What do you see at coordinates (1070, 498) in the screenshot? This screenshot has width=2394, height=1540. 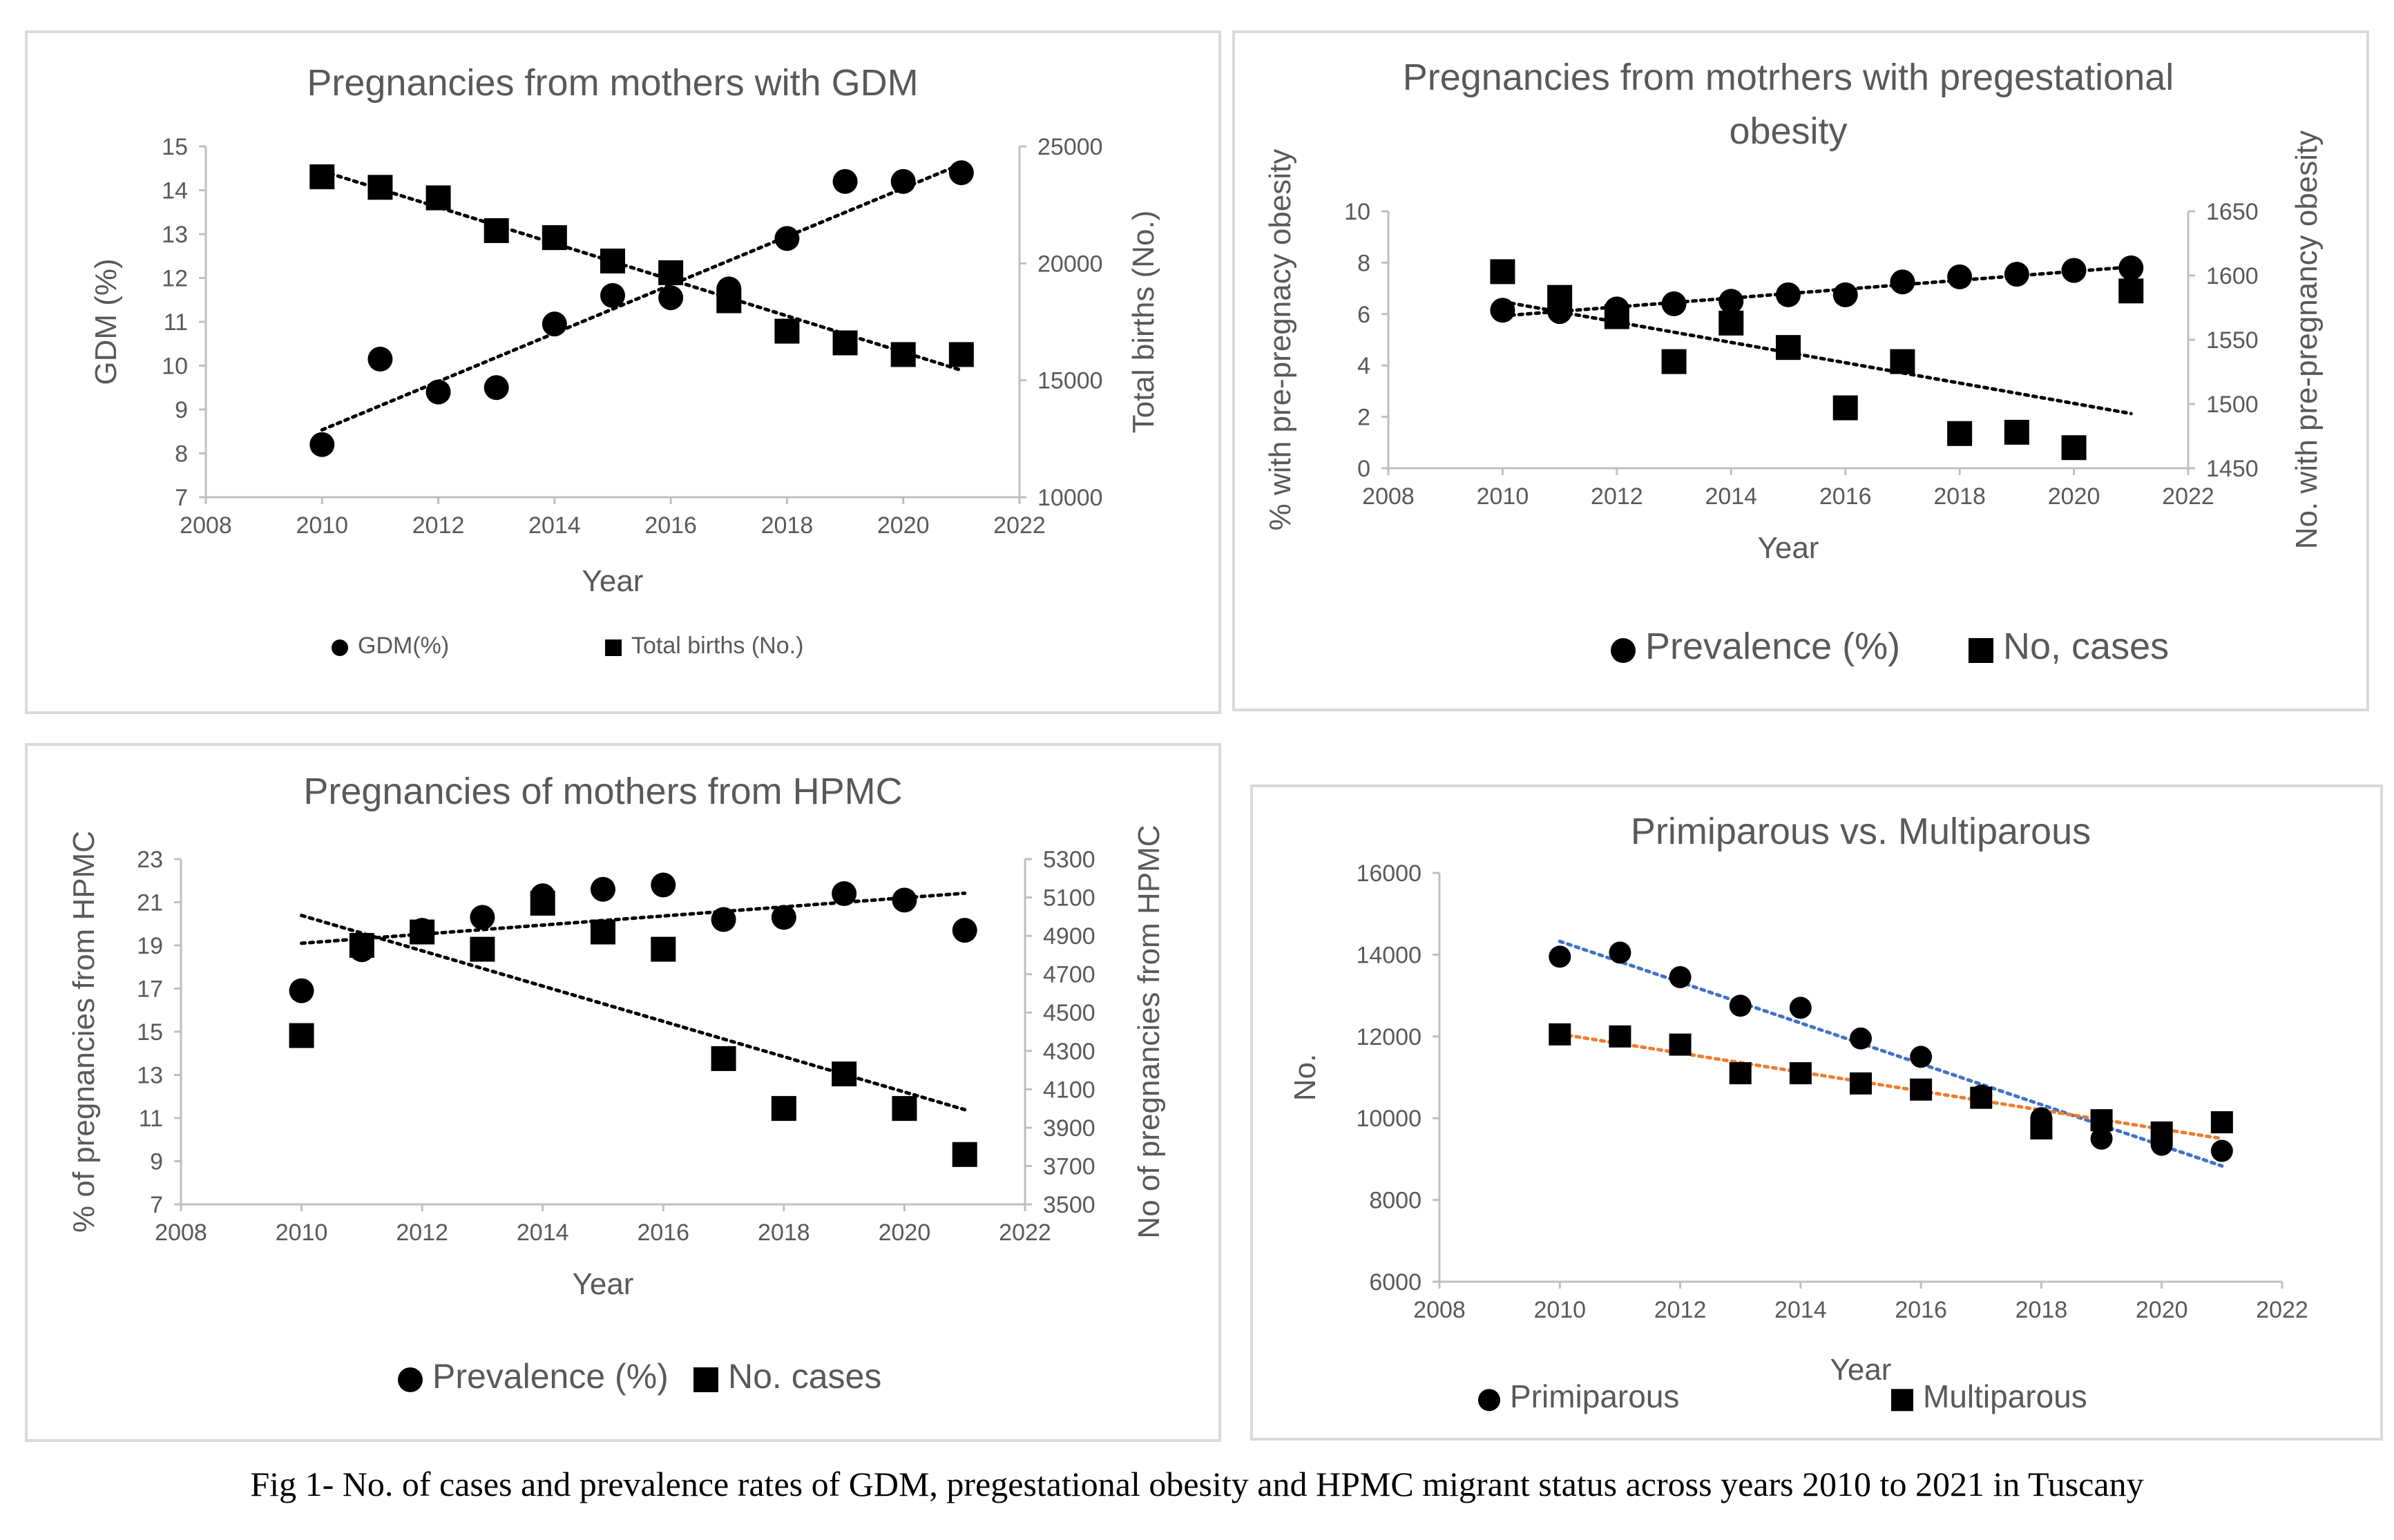 I see `y-right-tick-label: 10000` at bounding box center [1070, 498].